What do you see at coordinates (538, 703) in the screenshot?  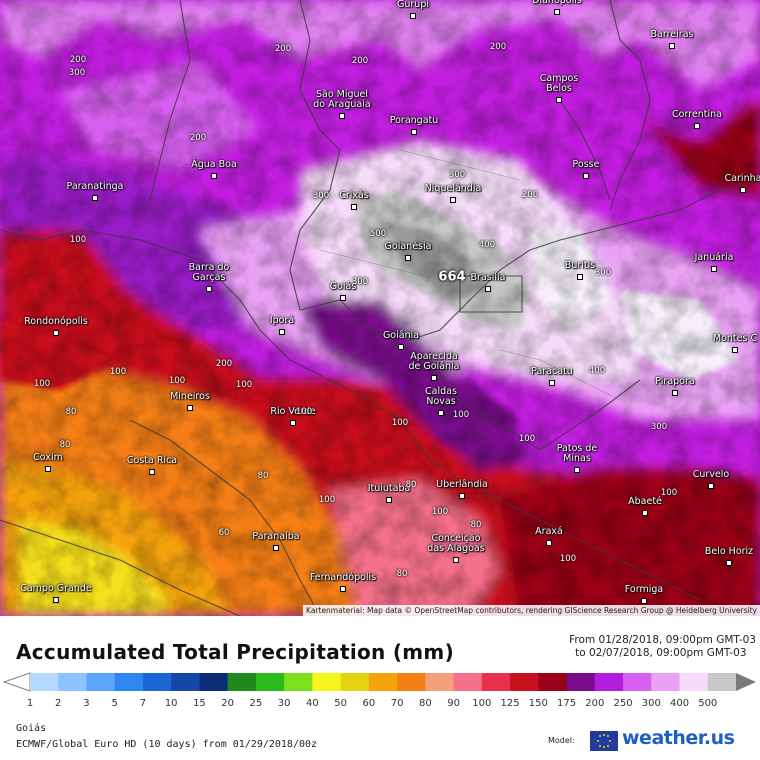 I see `scale-label: 150` at bounding box center [538, 703].